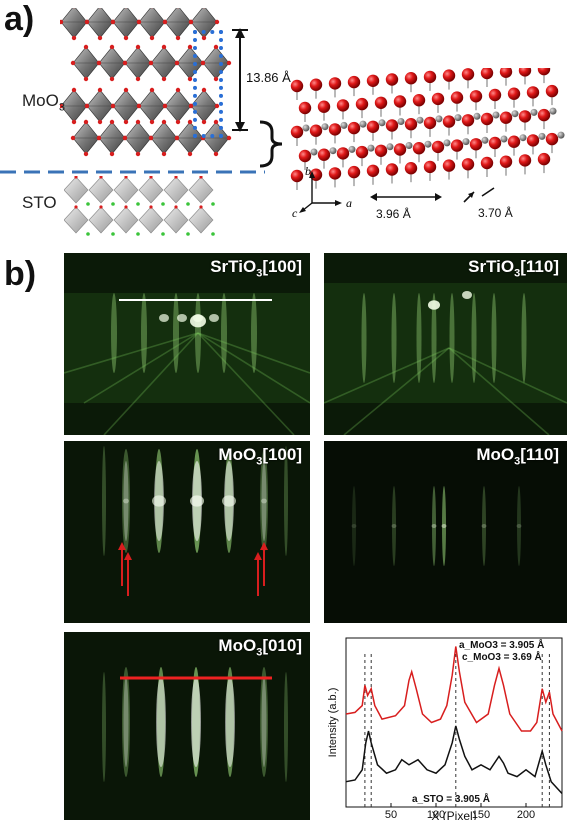 Image resolution: width=567 pixels, height=825 pixels. I want to click on sto-structure, so click(144, 207).